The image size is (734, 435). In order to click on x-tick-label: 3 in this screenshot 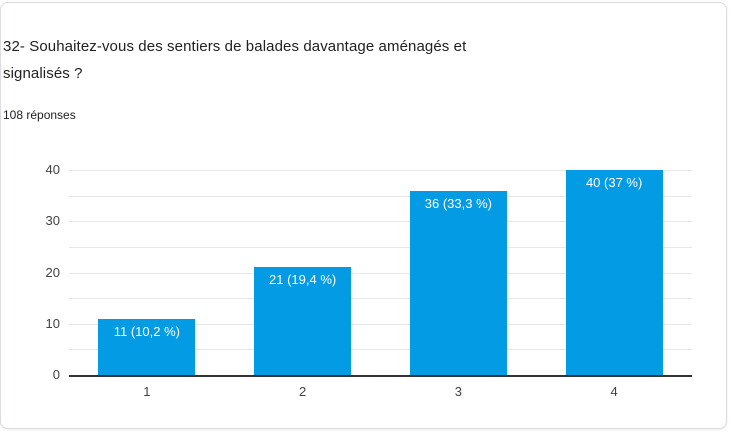, I will do `click(458, 391)`.